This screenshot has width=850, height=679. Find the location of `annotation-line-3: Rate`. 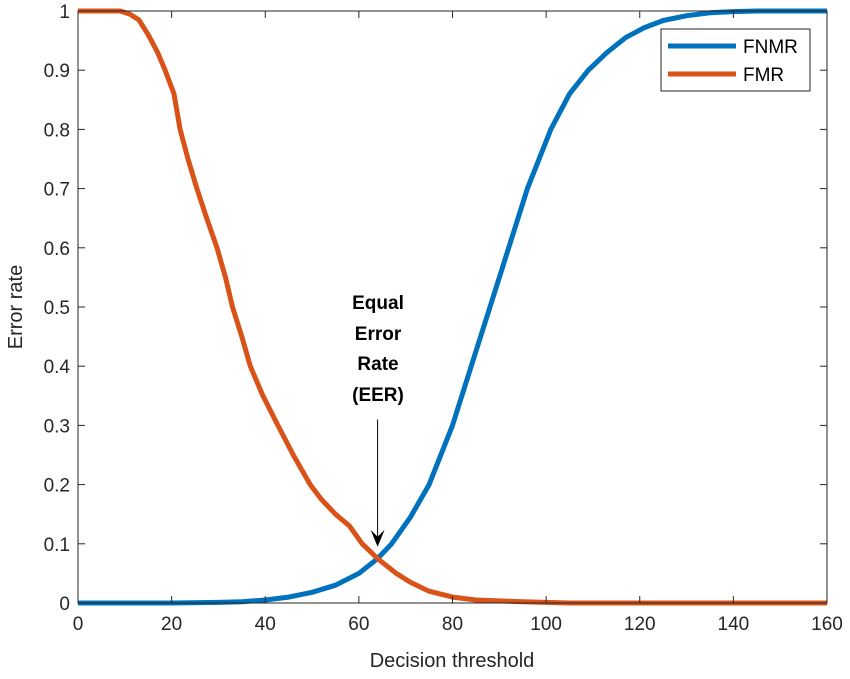

annotation-line-3: Rate is located at coordinates (377, 364).